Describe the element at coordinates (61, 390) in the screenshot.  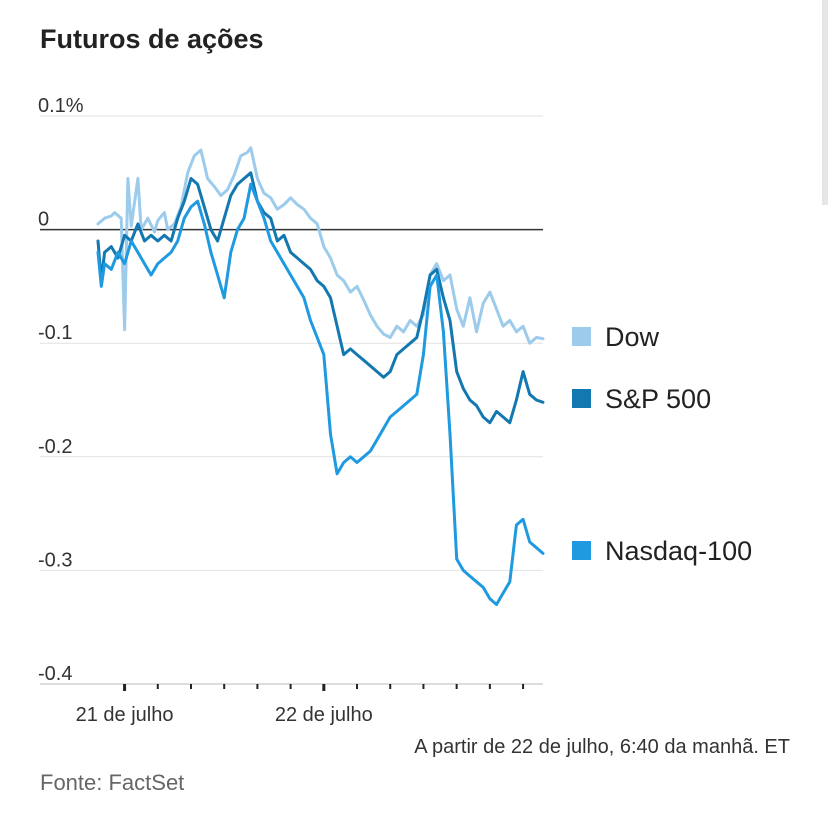
I see `y-tick-labels: 0.1% 0 -0.1 -0.2 -0.3 -0.4` at that location.